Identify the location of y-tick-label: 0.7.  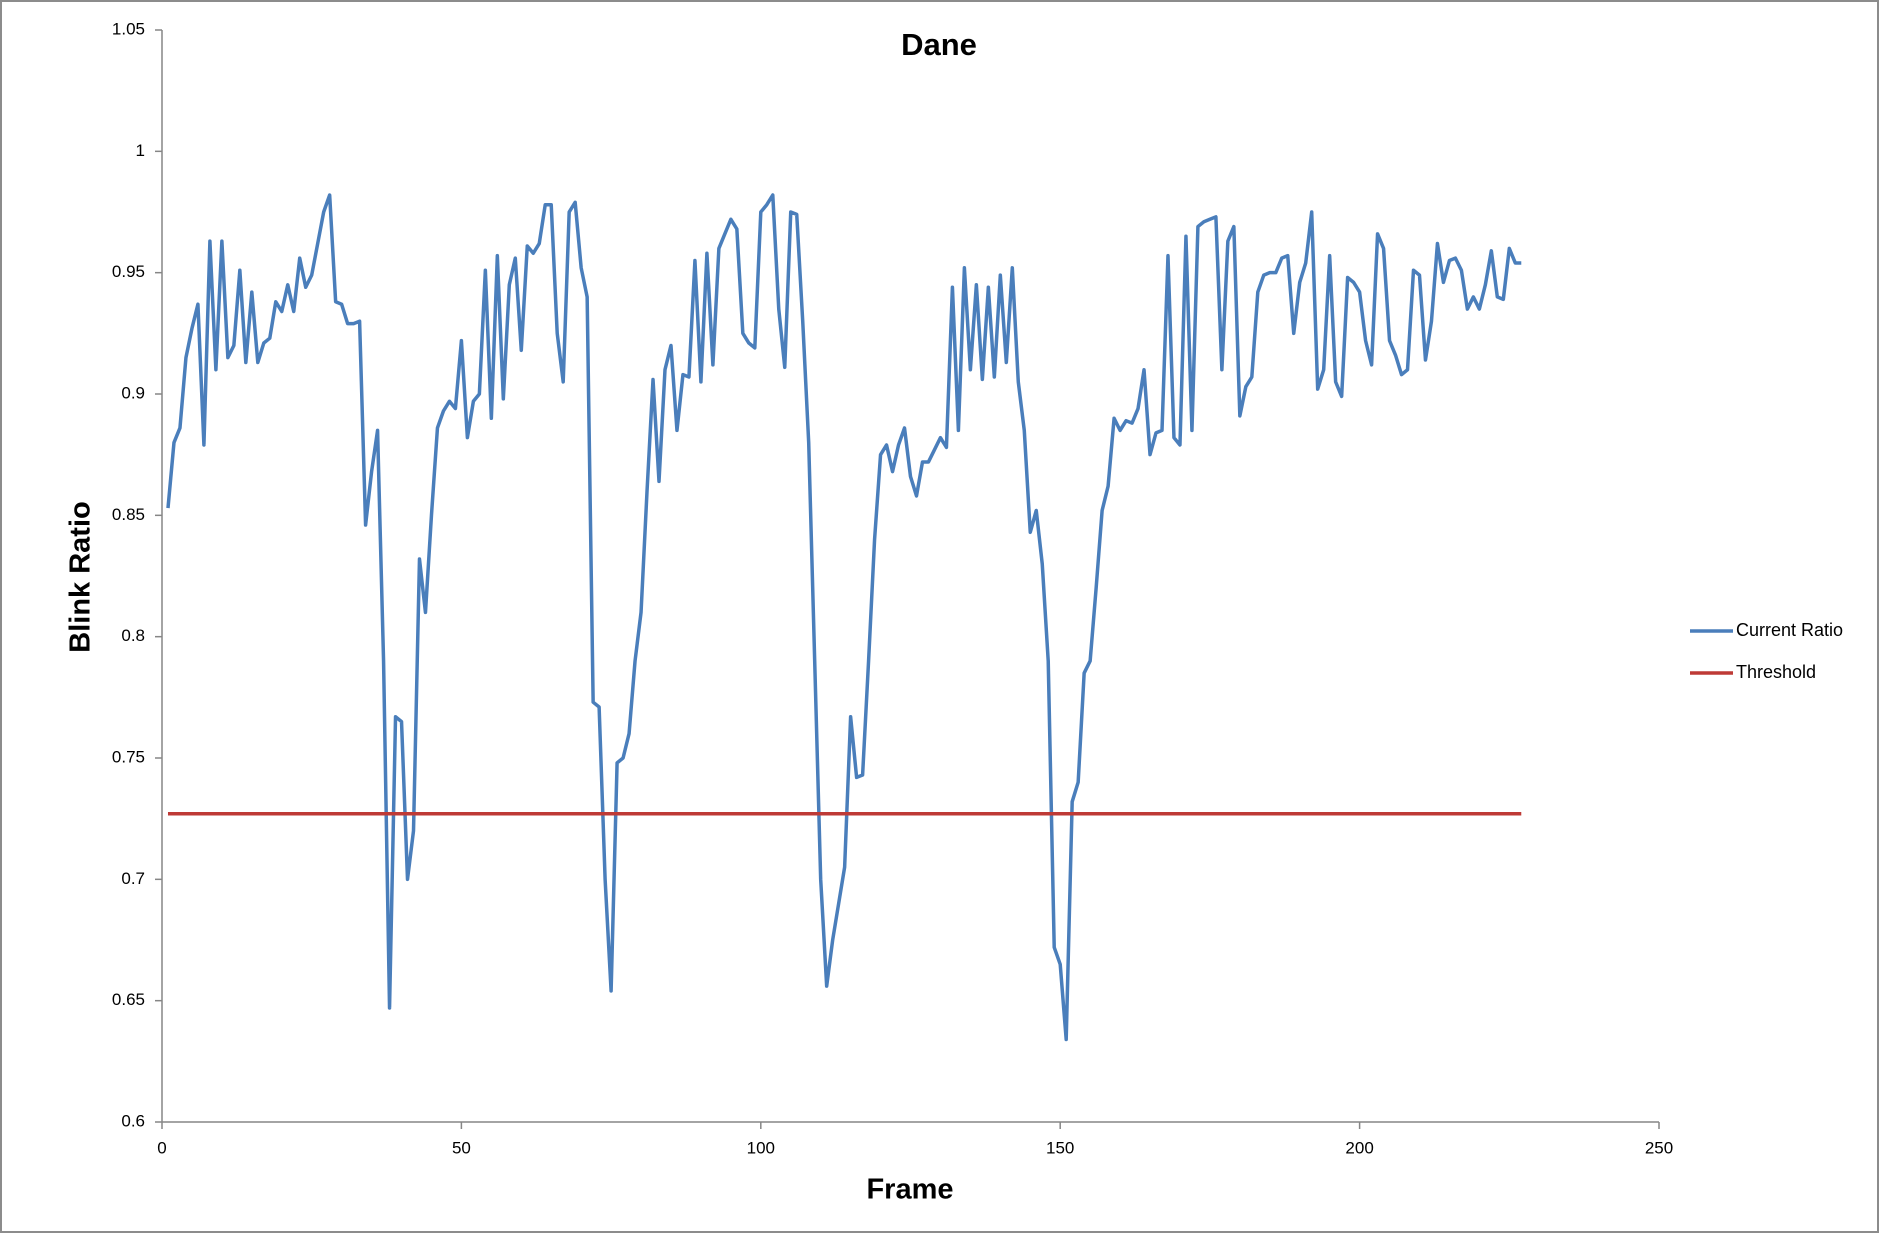
(133, 878).